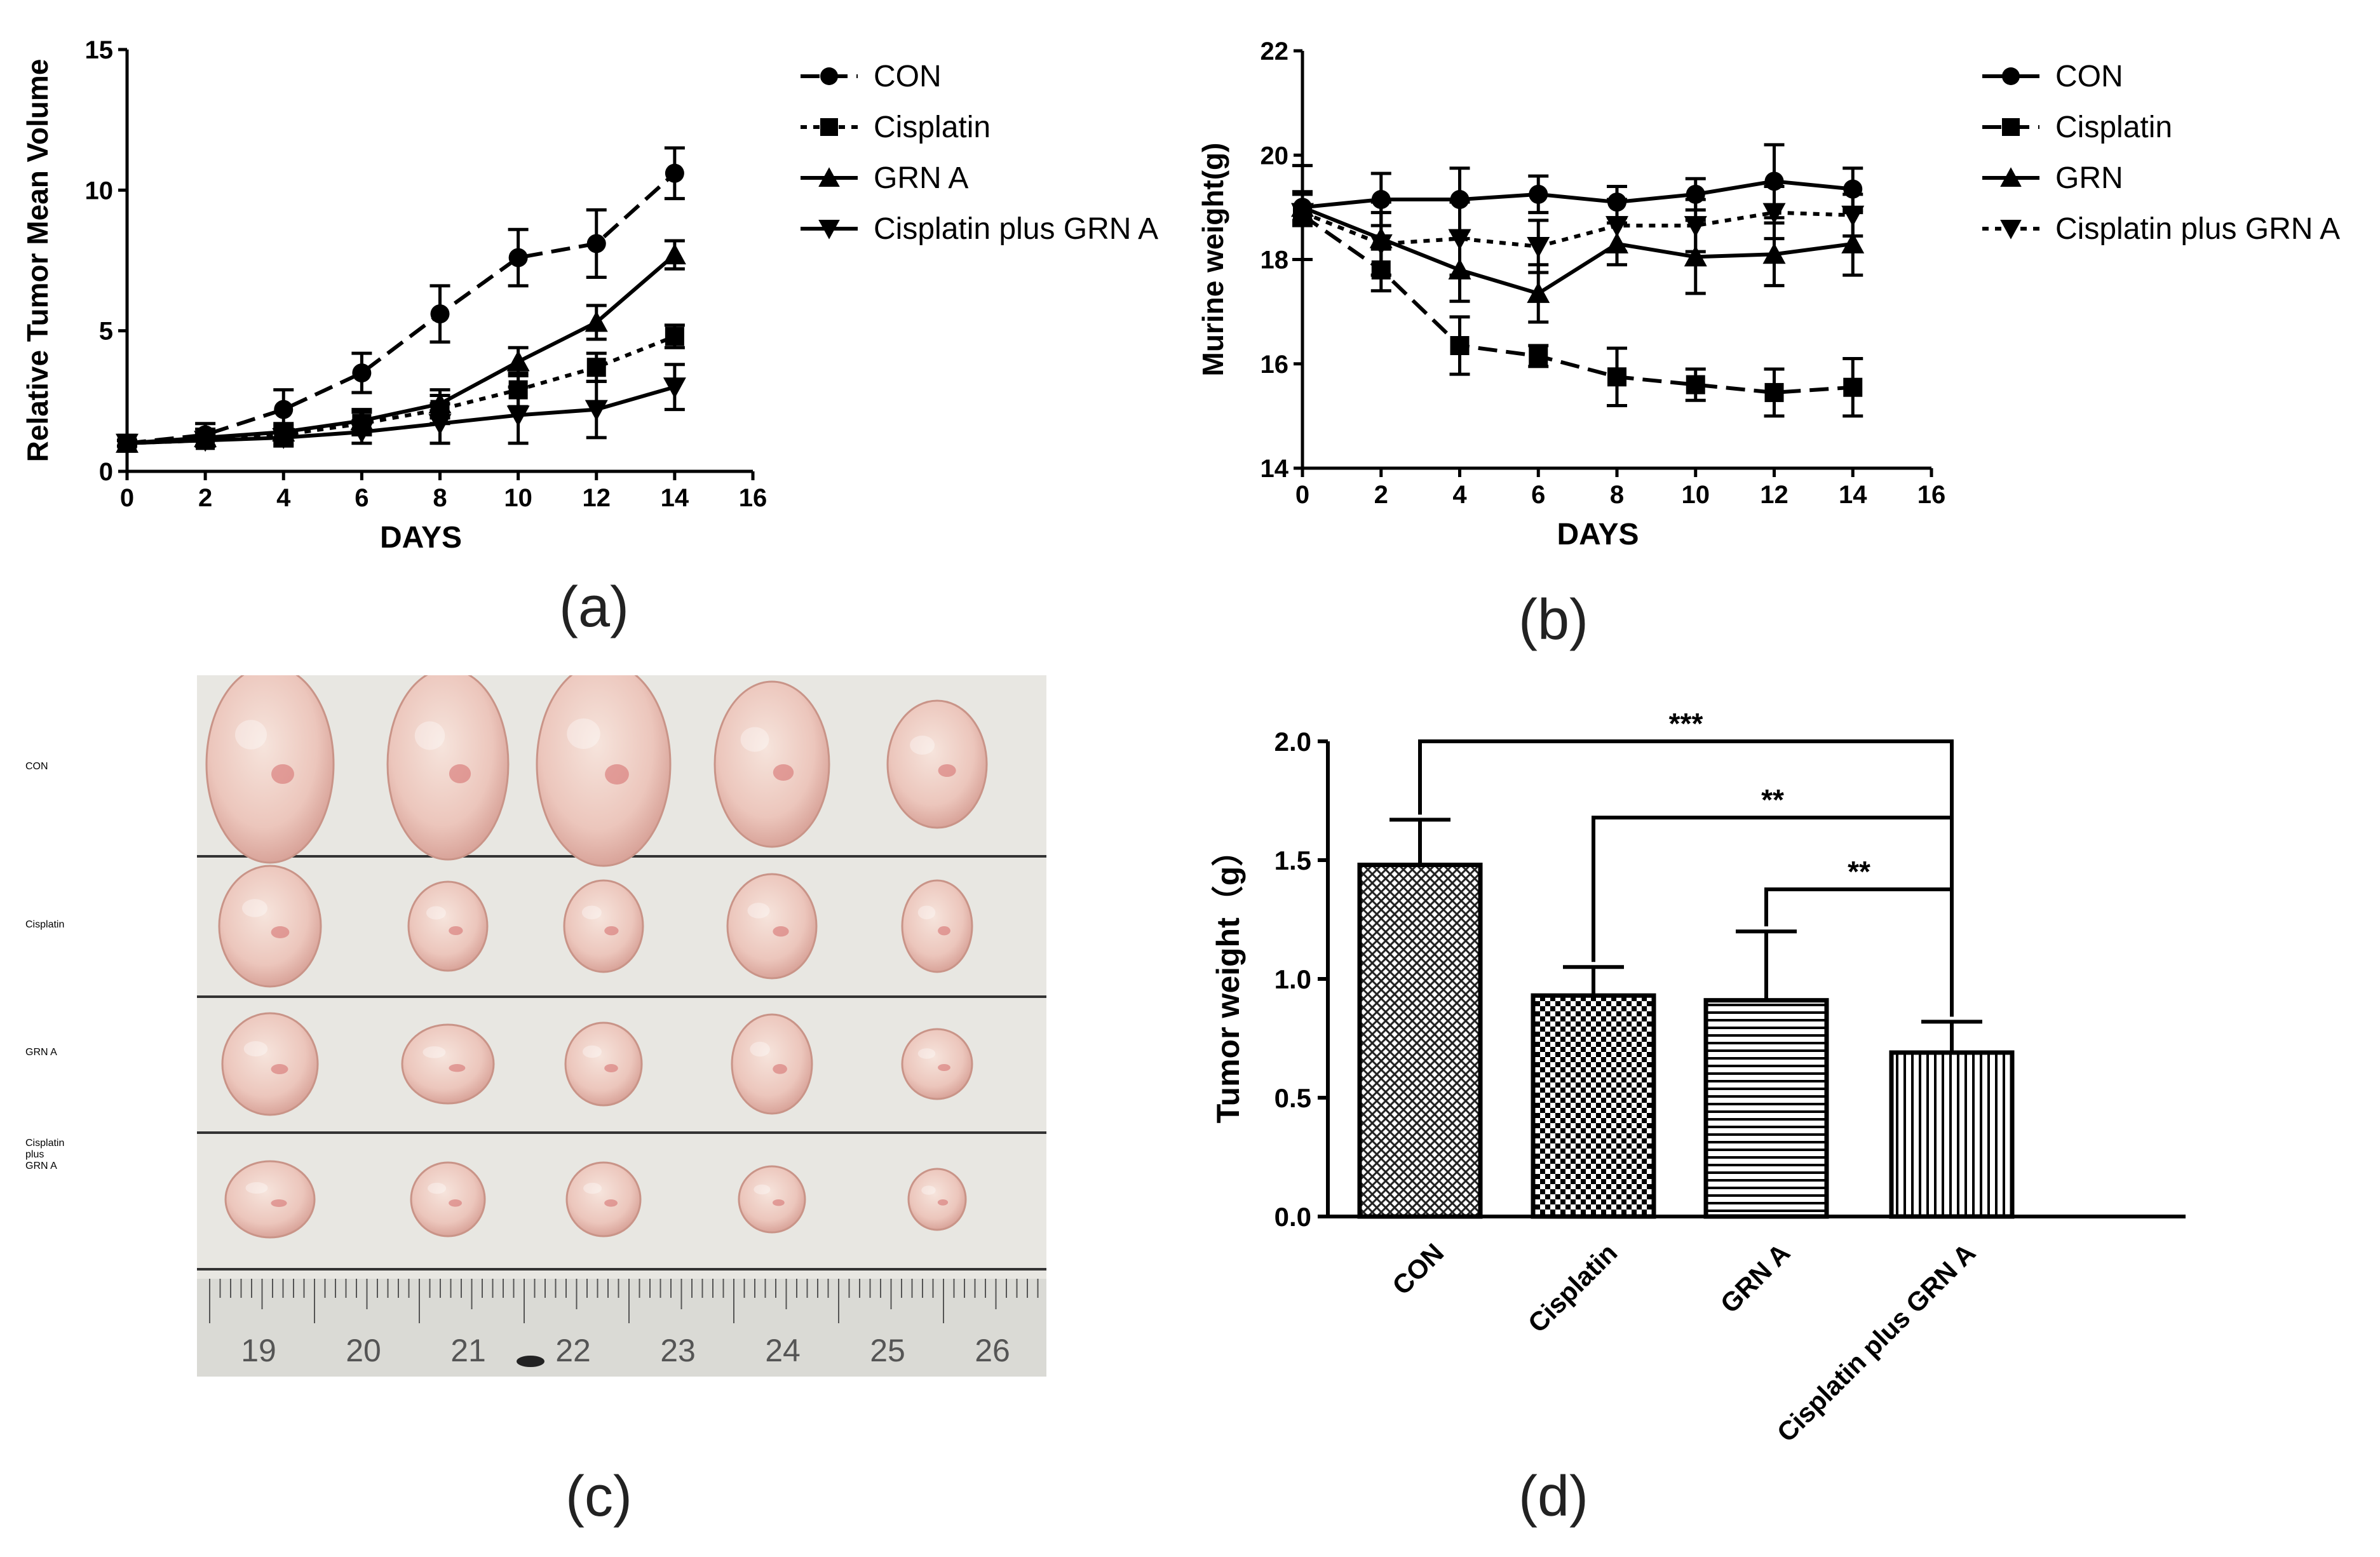 Image resolution: width=2380 pixels, height=1557 pixels. What do you see at coordinates (1275, 156) in the screenshot?
I see `y-tick-label: 20` at bounding box center [1275, 156].